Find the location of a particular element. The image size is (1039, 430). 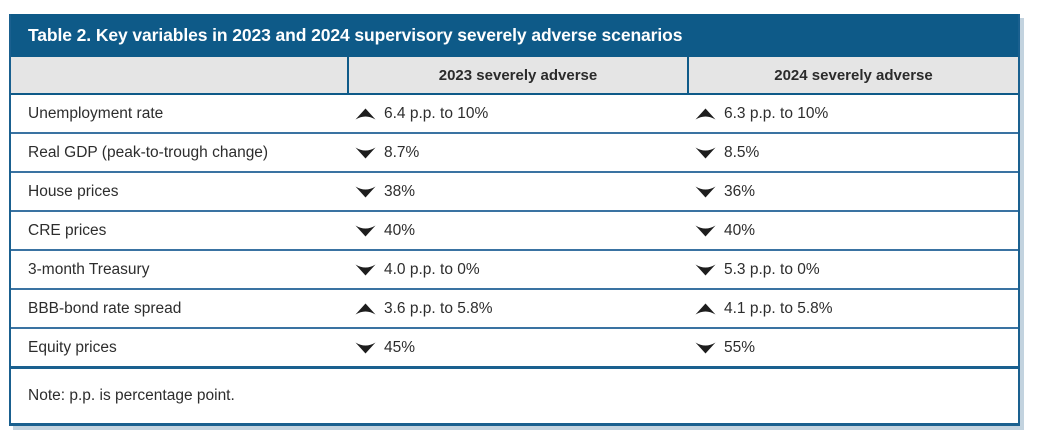

table-row: CRE prices 40% 40% is located at coordinates (514, 229).